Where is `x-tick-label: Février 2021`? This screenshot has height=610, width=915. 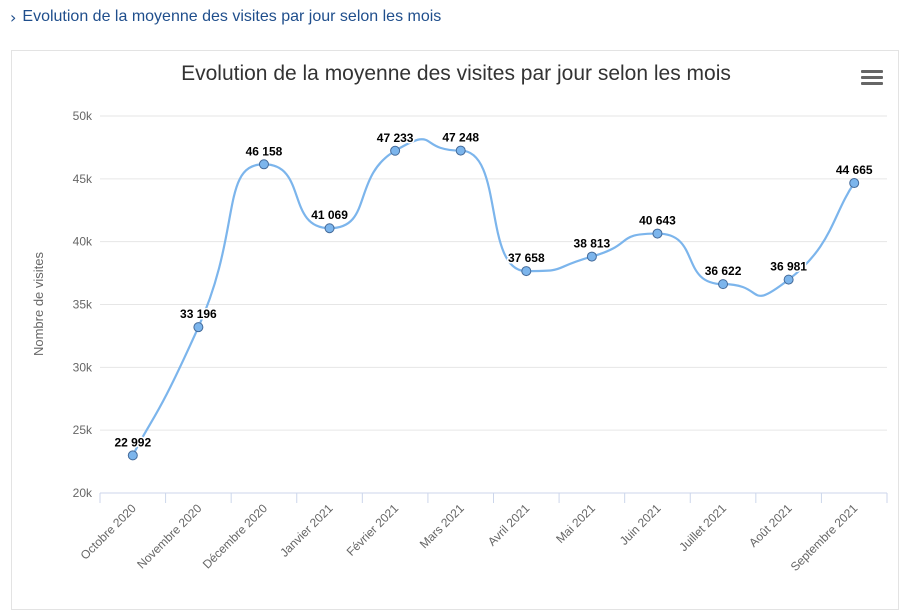
x-tick-label: Février 2021 is located at coordinates (373, 530).